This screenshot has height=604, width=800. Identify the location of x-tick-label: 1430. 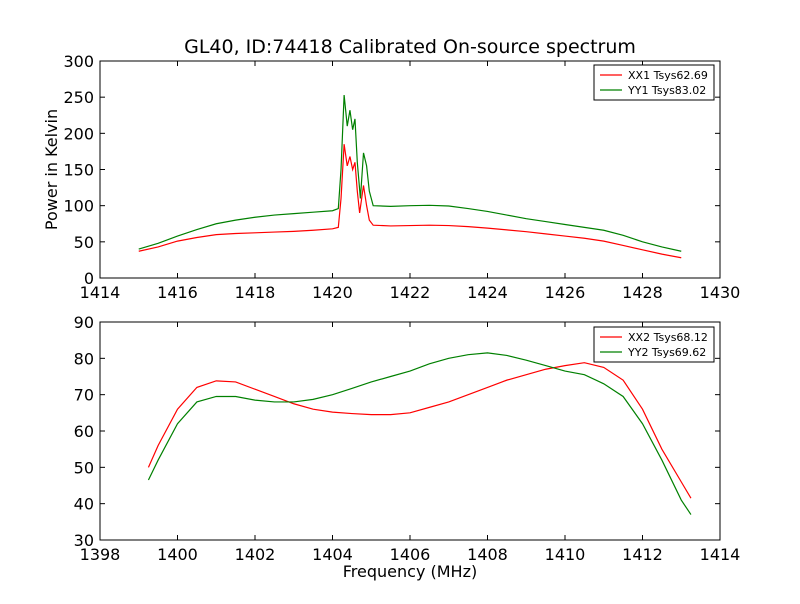
(720, 292).